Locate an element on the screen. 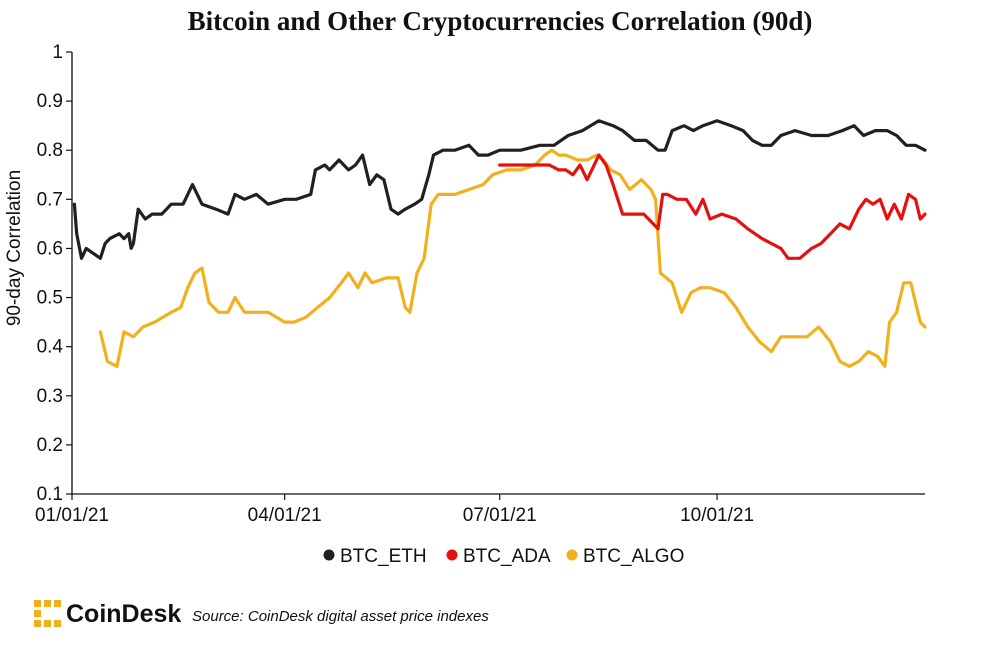 This screenshot has width=1000, height=647. y-tick-label: 0.9 is located at coordinates (50, 101).